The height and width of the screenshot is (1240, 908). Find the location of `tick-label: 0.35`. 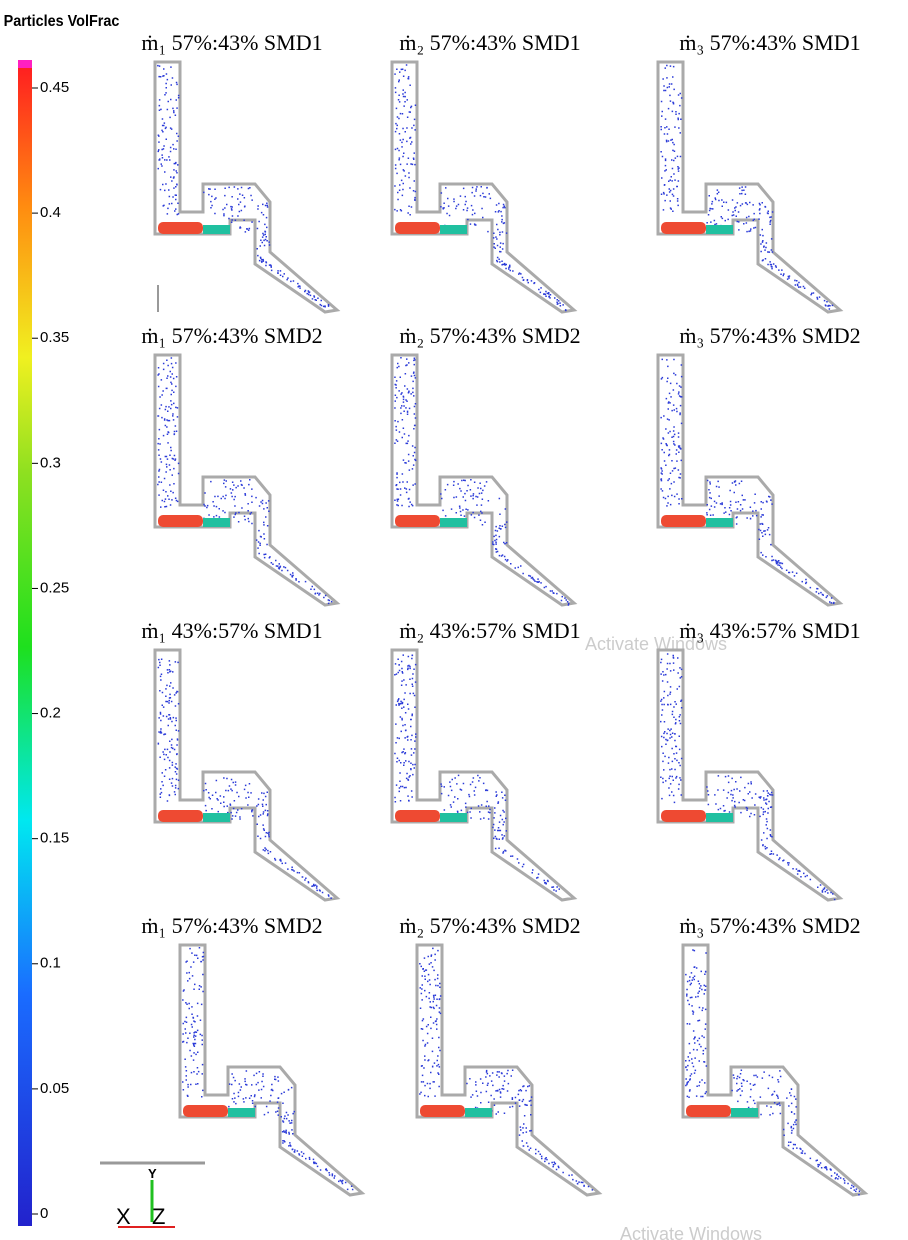

tick-label: 0.35 is located at coordinates (54, 337).